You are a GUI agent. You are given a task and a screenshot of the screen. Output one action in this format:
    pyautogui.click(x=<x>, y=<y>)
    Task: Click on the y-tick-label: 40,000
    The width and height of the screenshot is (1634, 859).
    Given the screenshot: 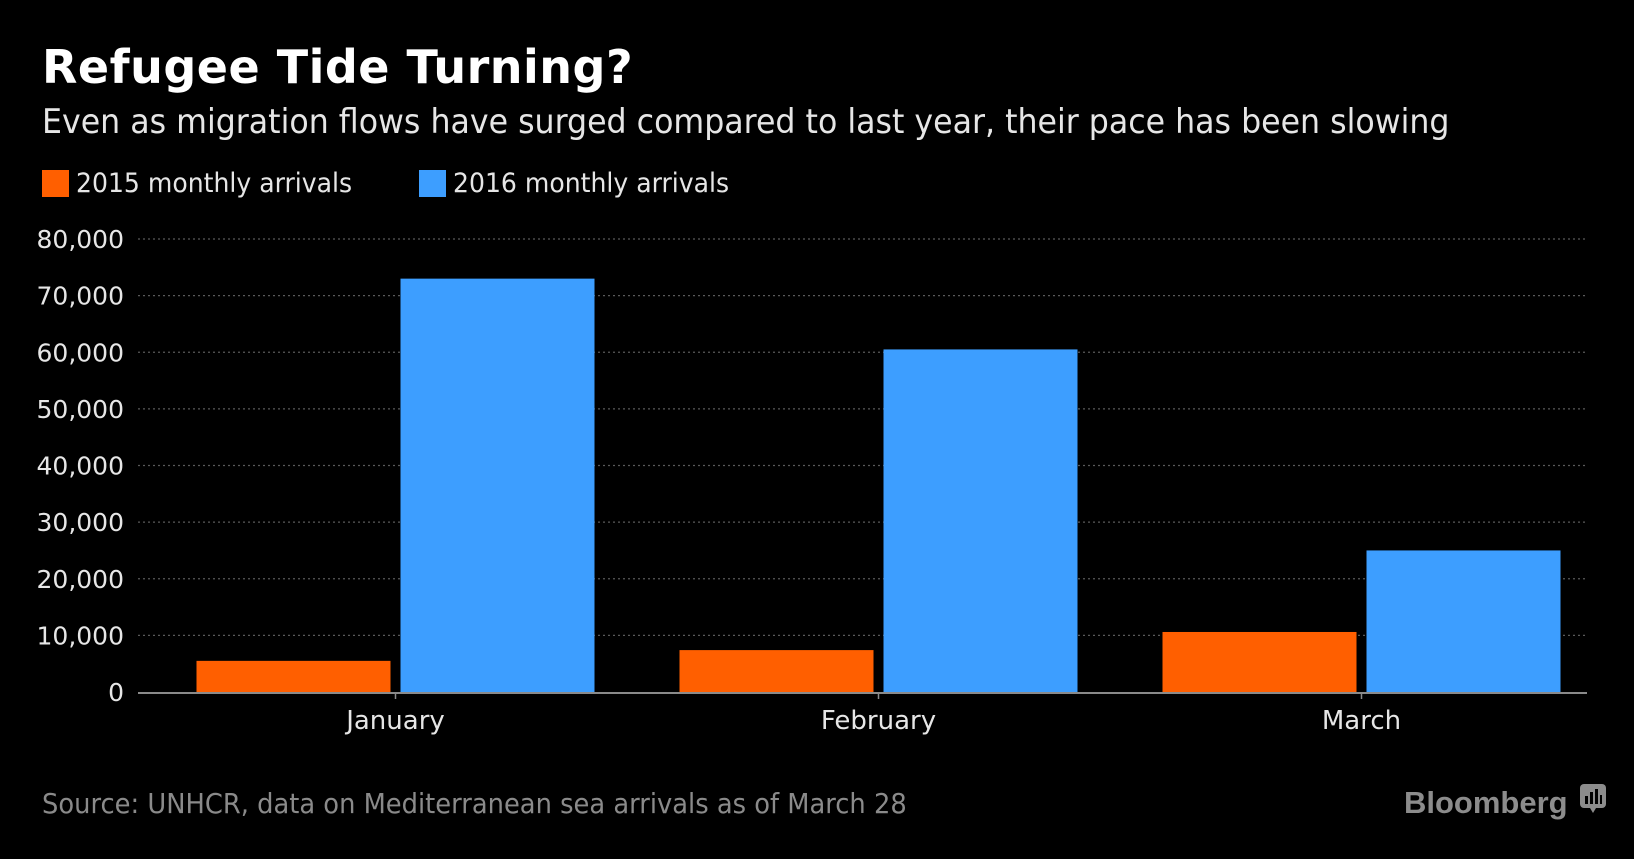 What is the action you would take?
    pyautogui.click(x=80, y=466)
    